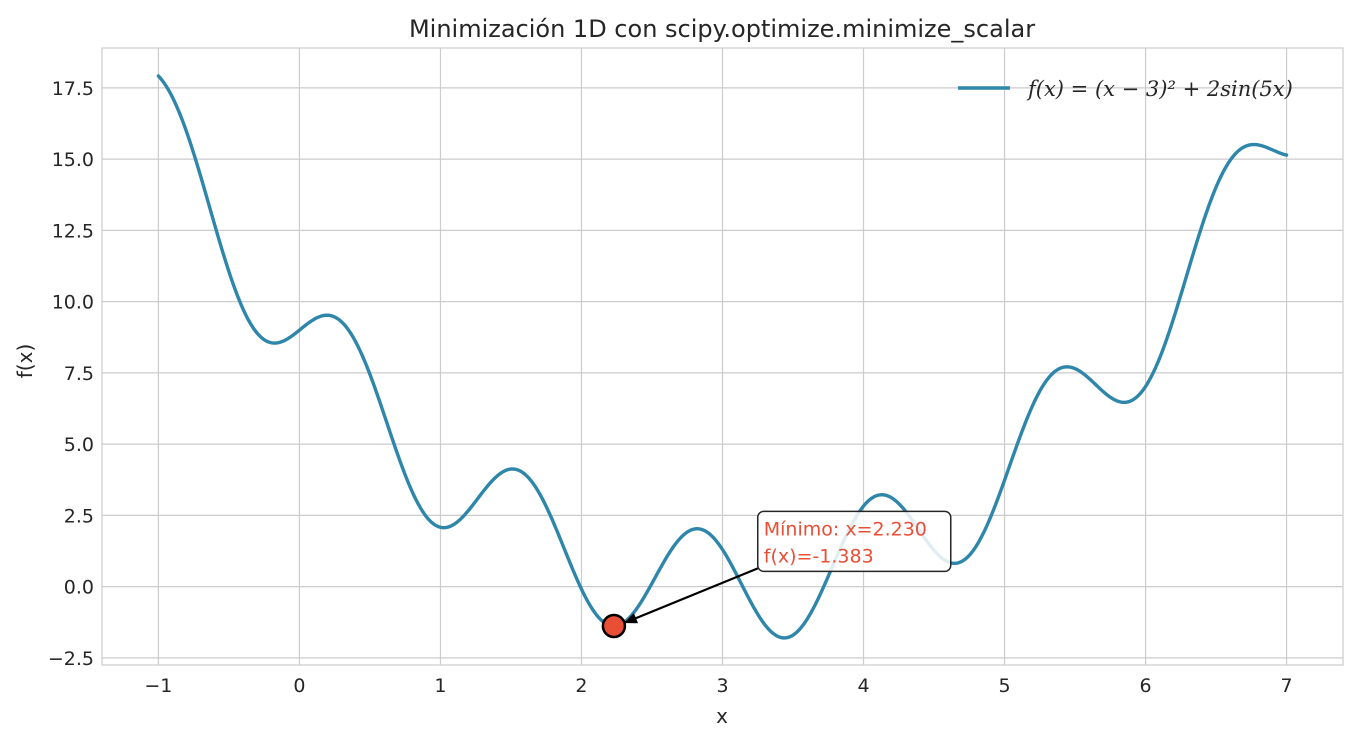 The image size is (1358, 743). What do you see at coordinates (73, 160) in the screenshot?
I see `y-tick-label: 15.0` at bounding box center [73, 160].